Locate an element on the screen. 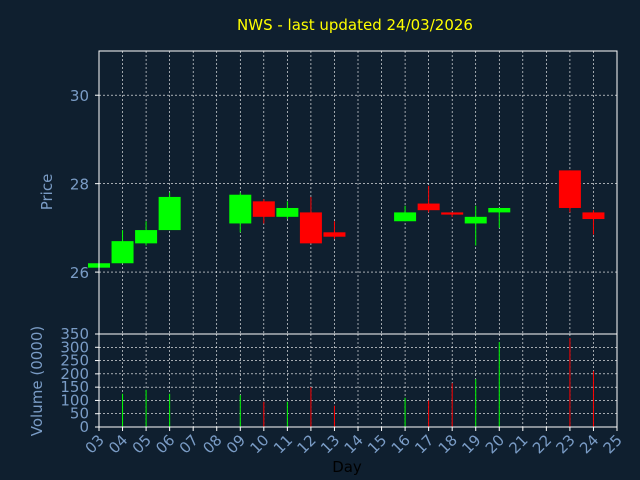 This screenshot has width=640, height=480. day-tick-label: 04 is located at coordinates (118, 444).